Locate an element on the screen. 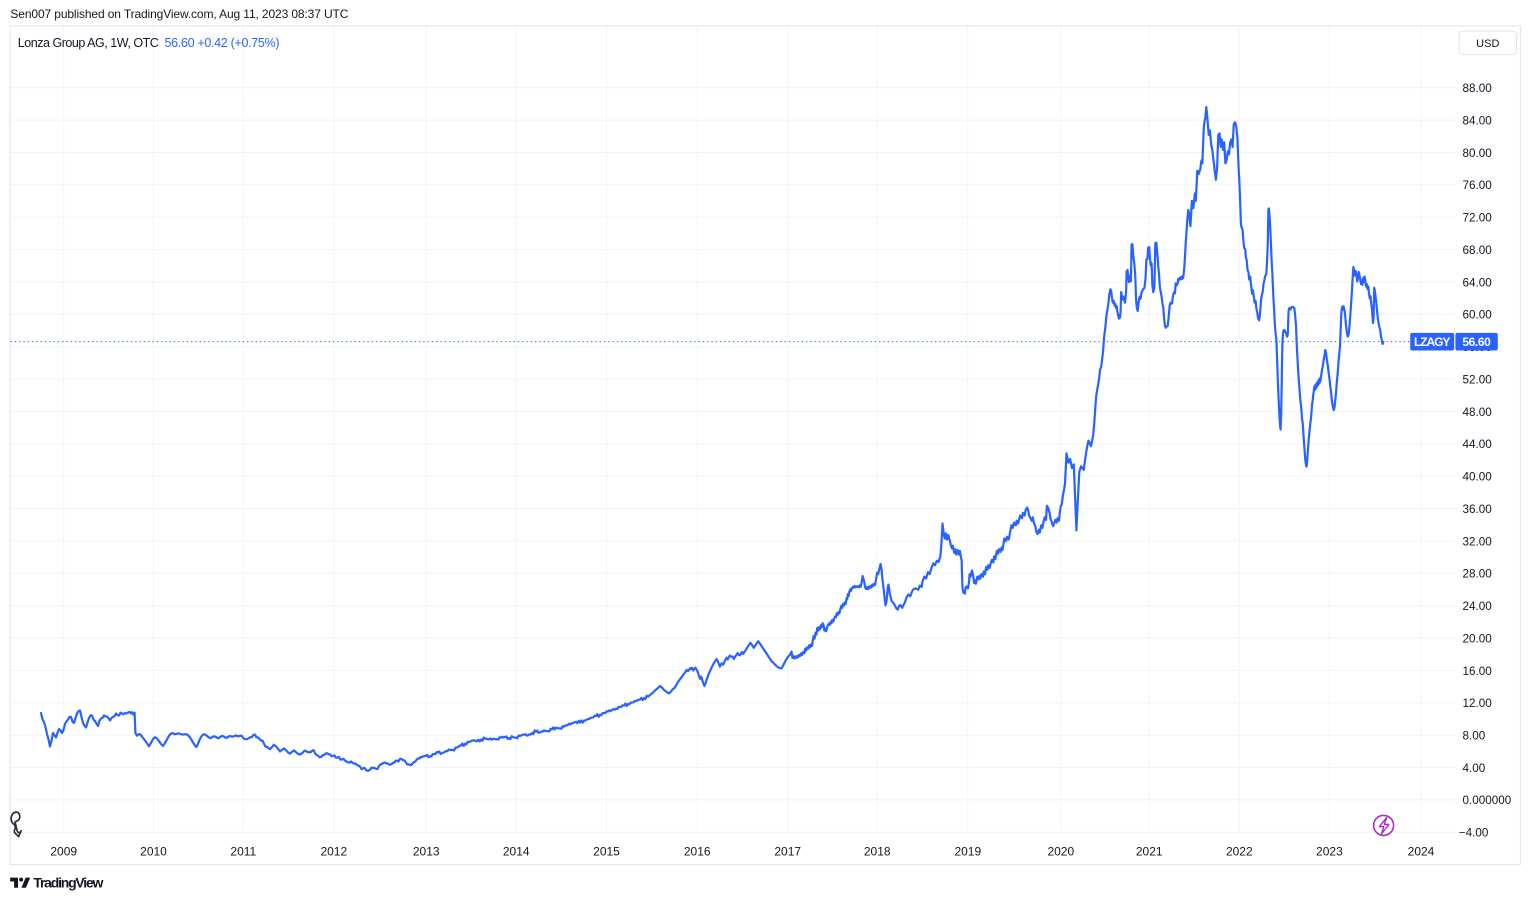 The image size is (1531, 901). svg-text: 2012 is located at coordinates (333, 851).